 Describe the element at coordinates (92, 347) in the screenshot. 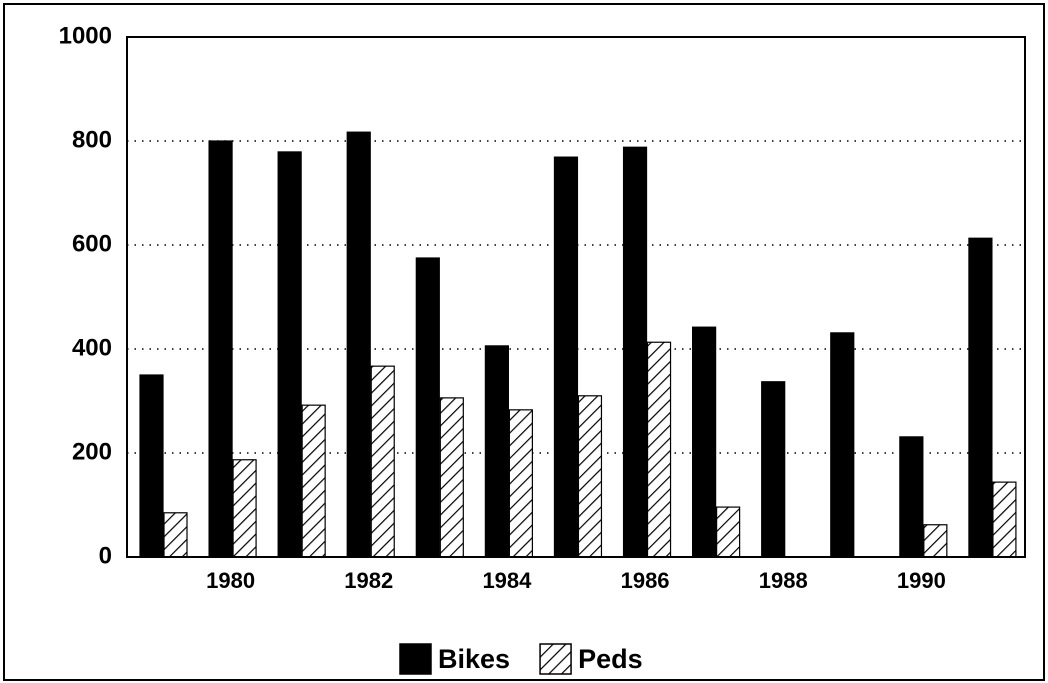

I see `y-tick-label: 400` at that location.